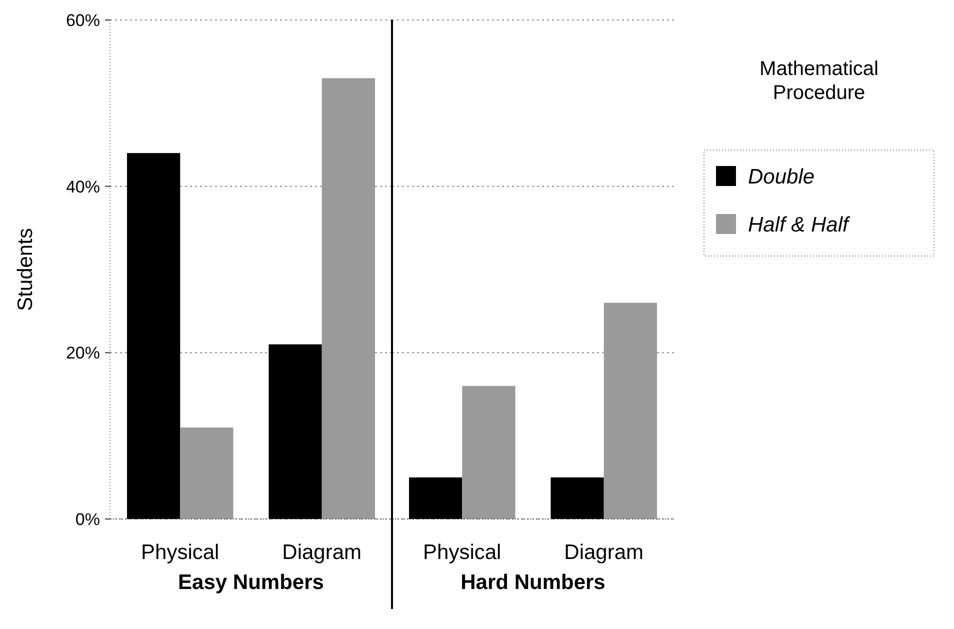 The height and width of the screenshot is (629, 954). Describe the element at coordinates (781, 176) in the screenshot. I see `legend-label: Double` at that location.